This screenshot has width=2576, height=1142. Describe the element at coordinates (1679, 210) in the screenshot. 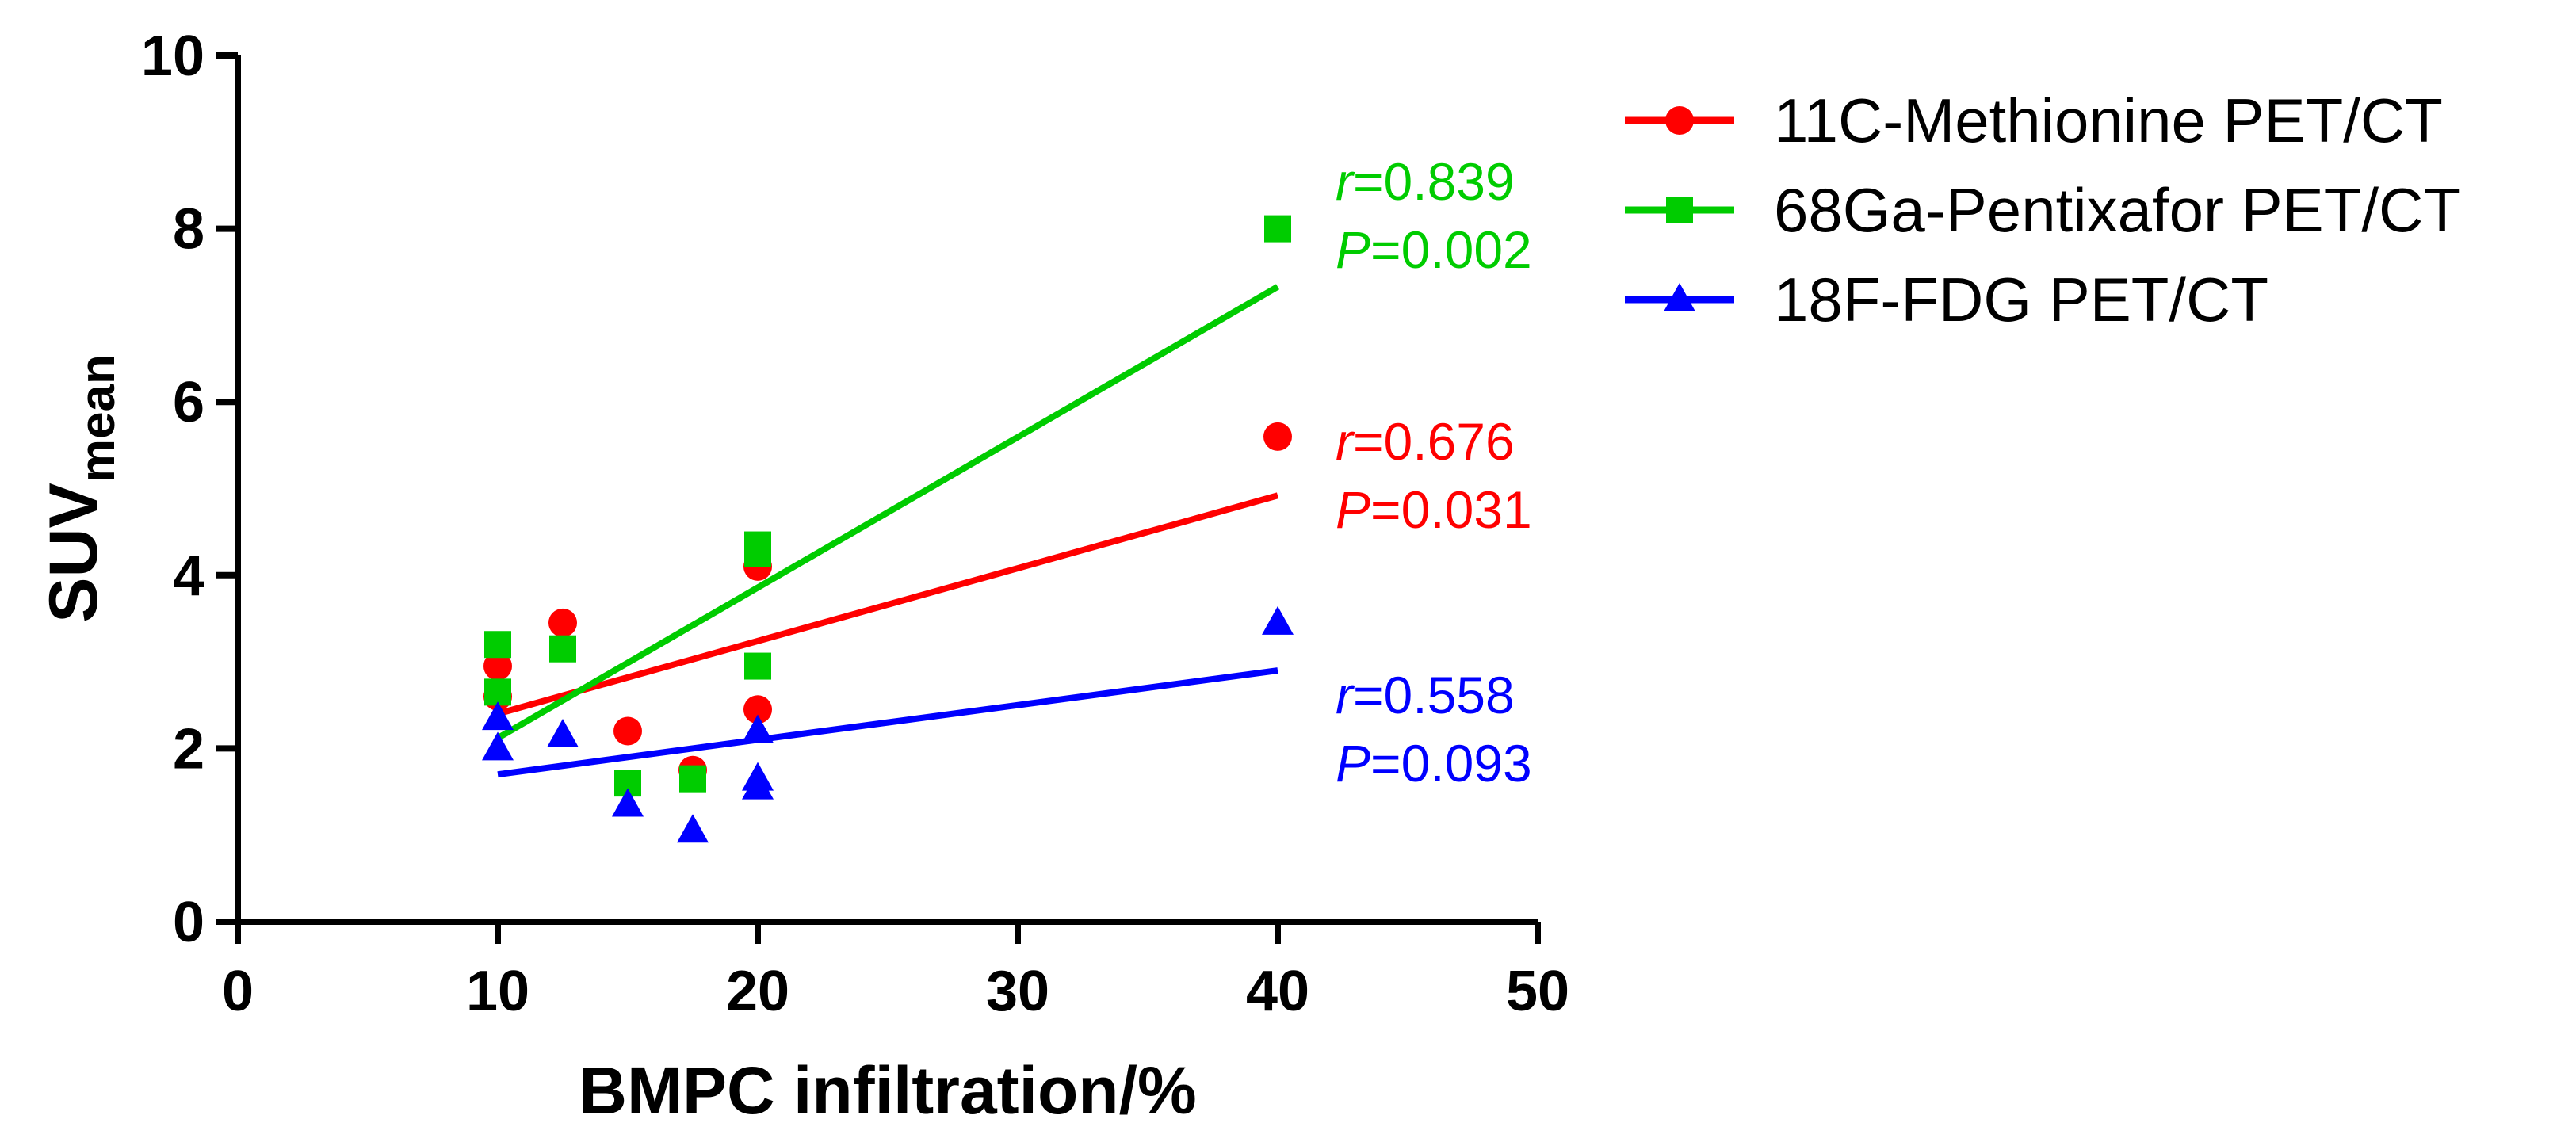

I see `legend-marker-68ga-pentixafor-pet-ct` at that location.